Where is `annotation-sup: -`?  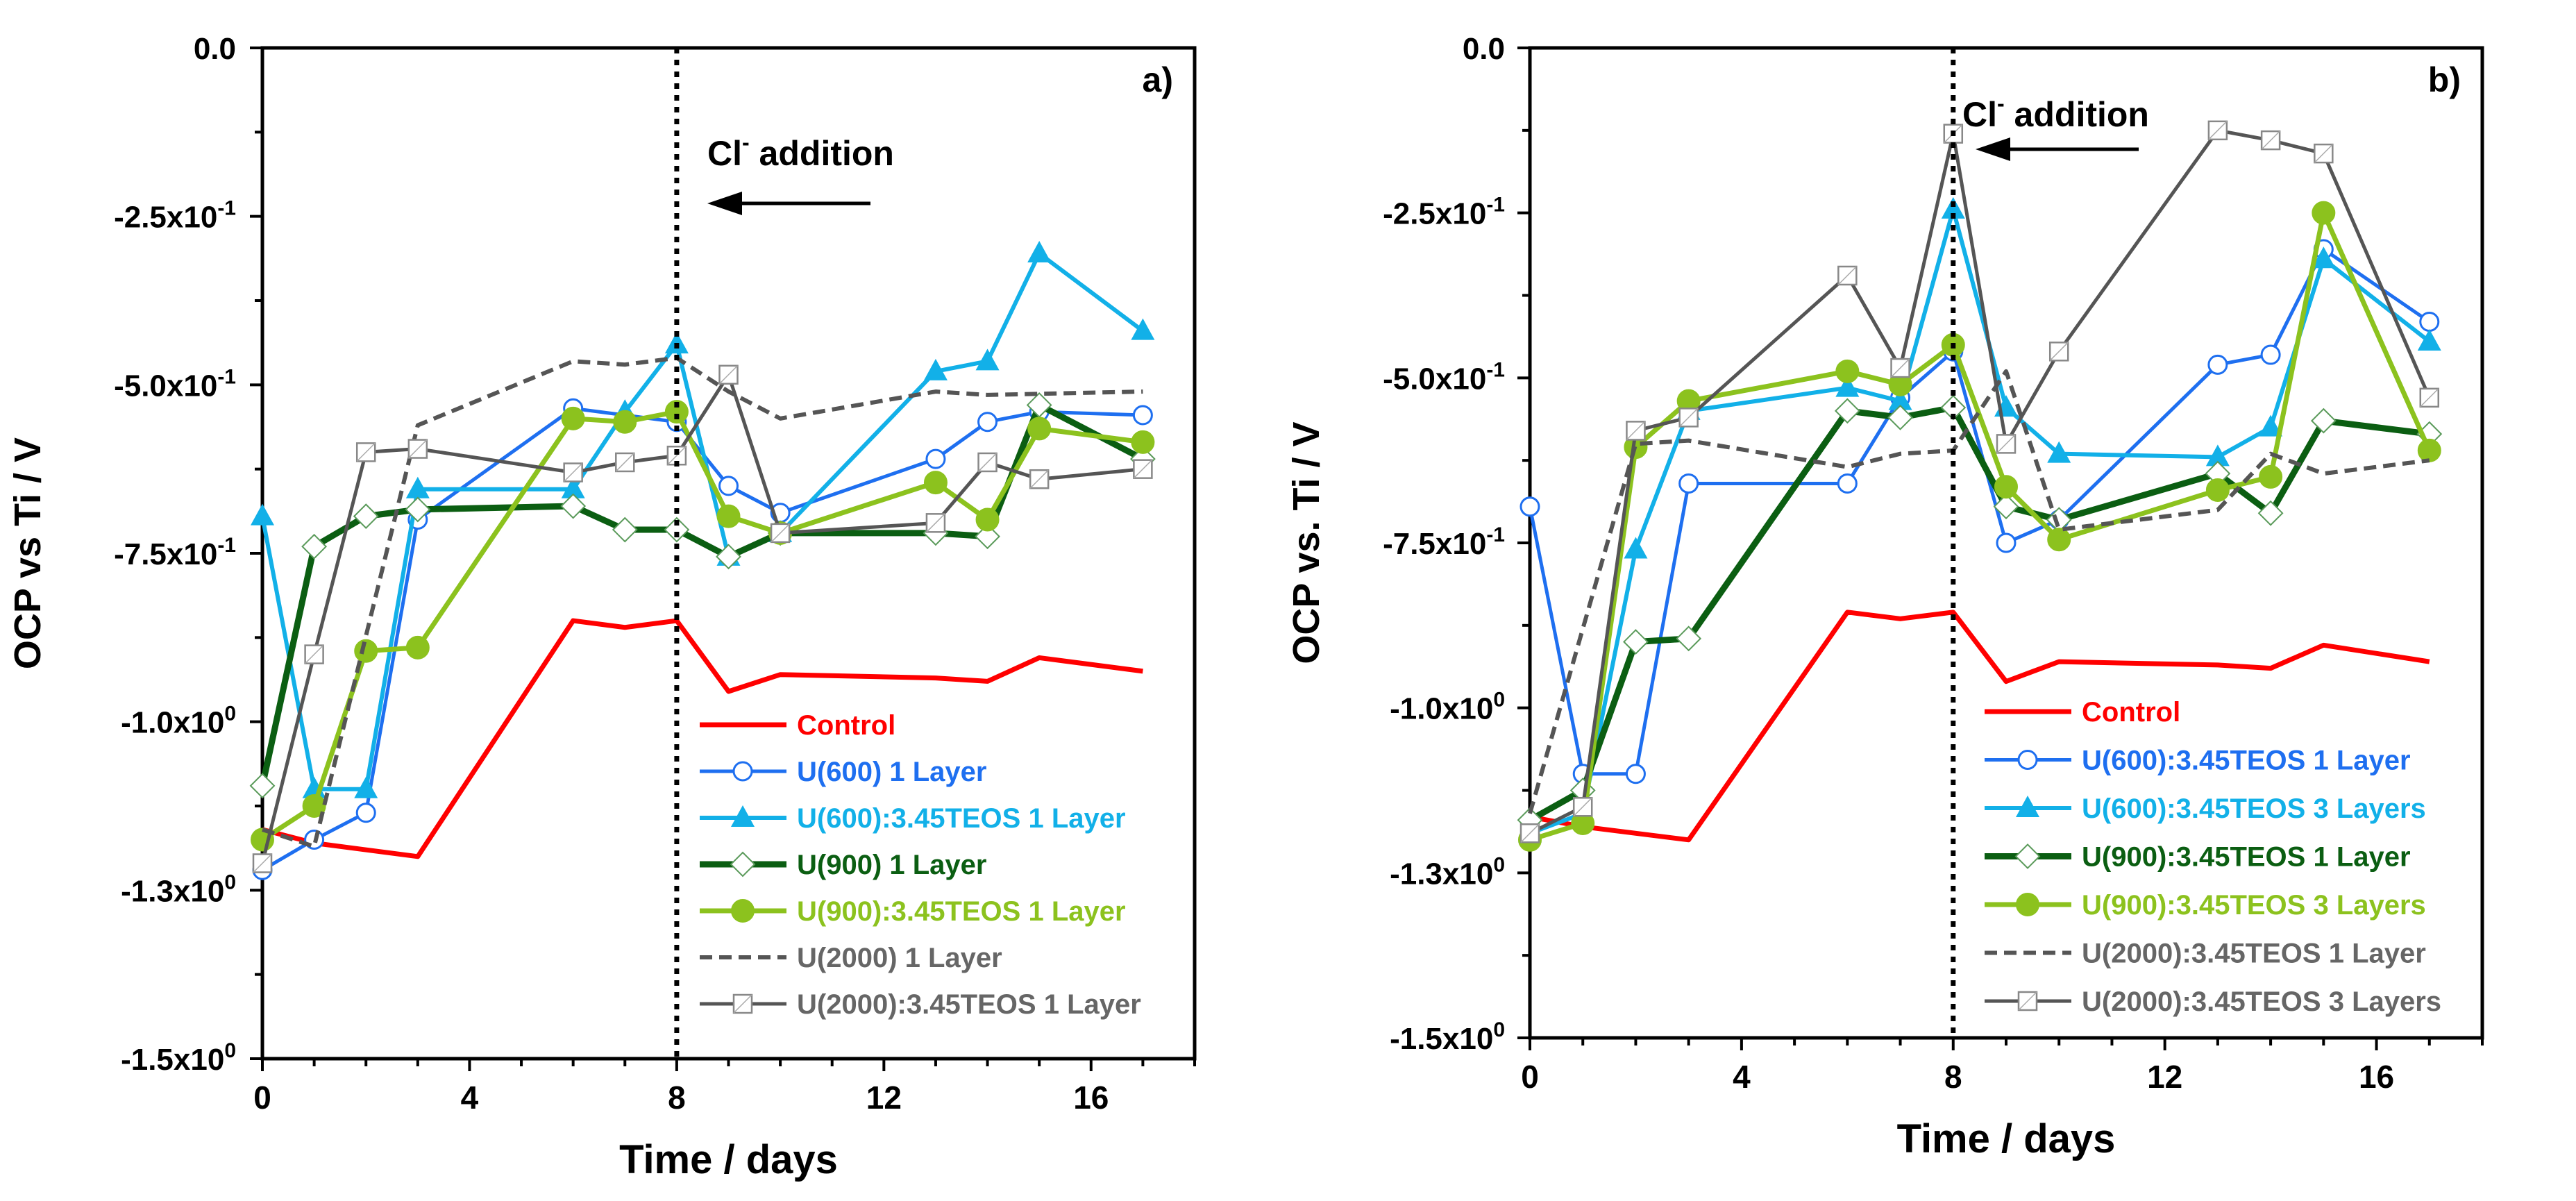
annotation-sup: - is located at coordinates (746, 142).